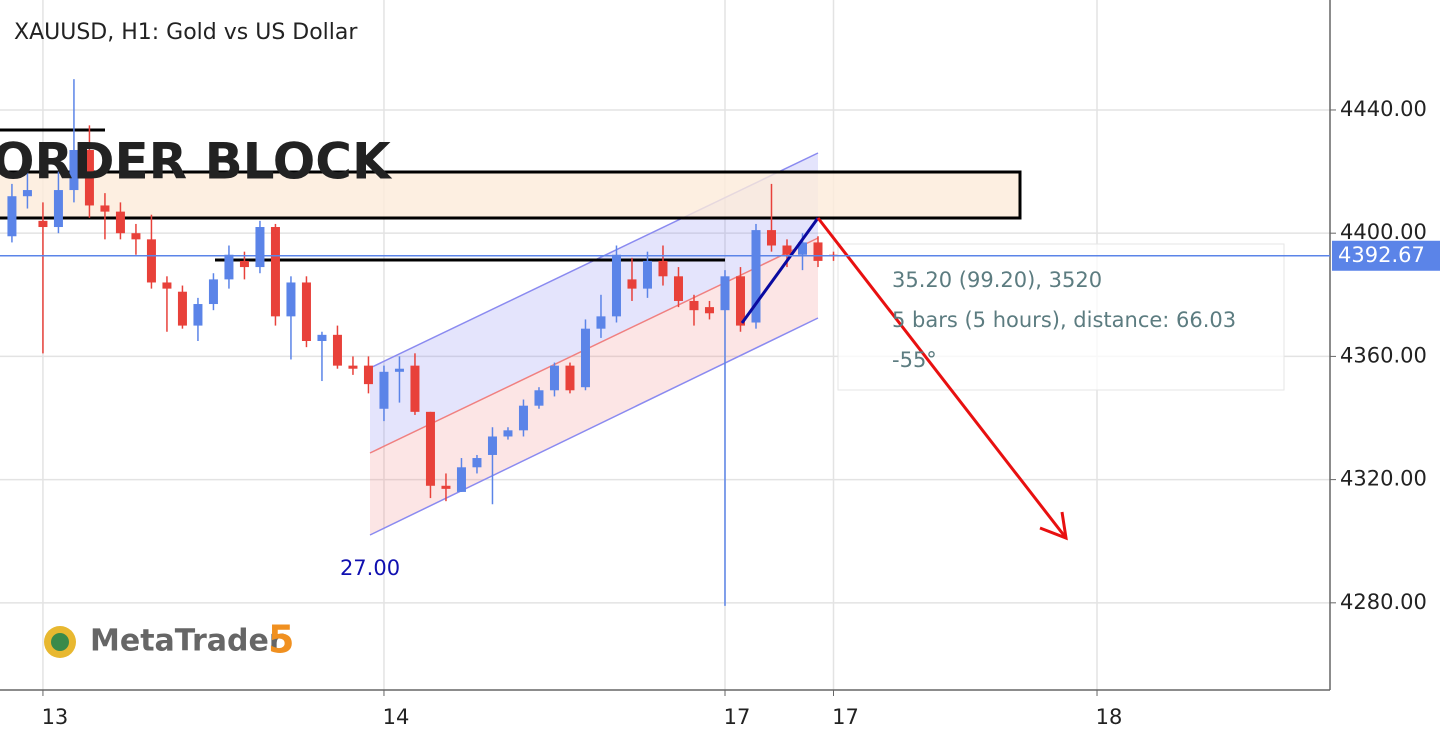  I want to click on measure-text: 35.20 (99.20), 3520, so click(997, 280).